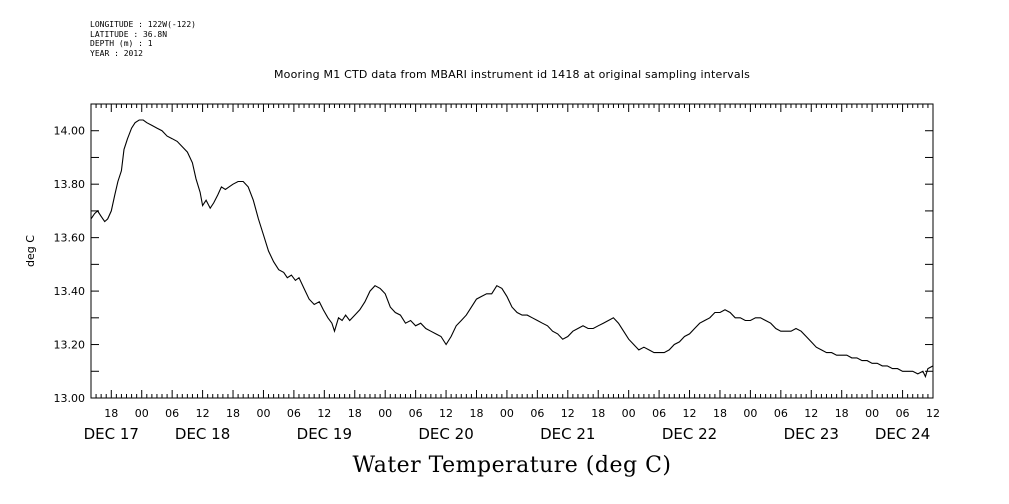 This screenshot has height=504, width=1009. What do you see at coordinates (129, 34) in the screenshot?
I see `latitude-text: LATITUDE : 36.8N` at bounding box center [129, 34].